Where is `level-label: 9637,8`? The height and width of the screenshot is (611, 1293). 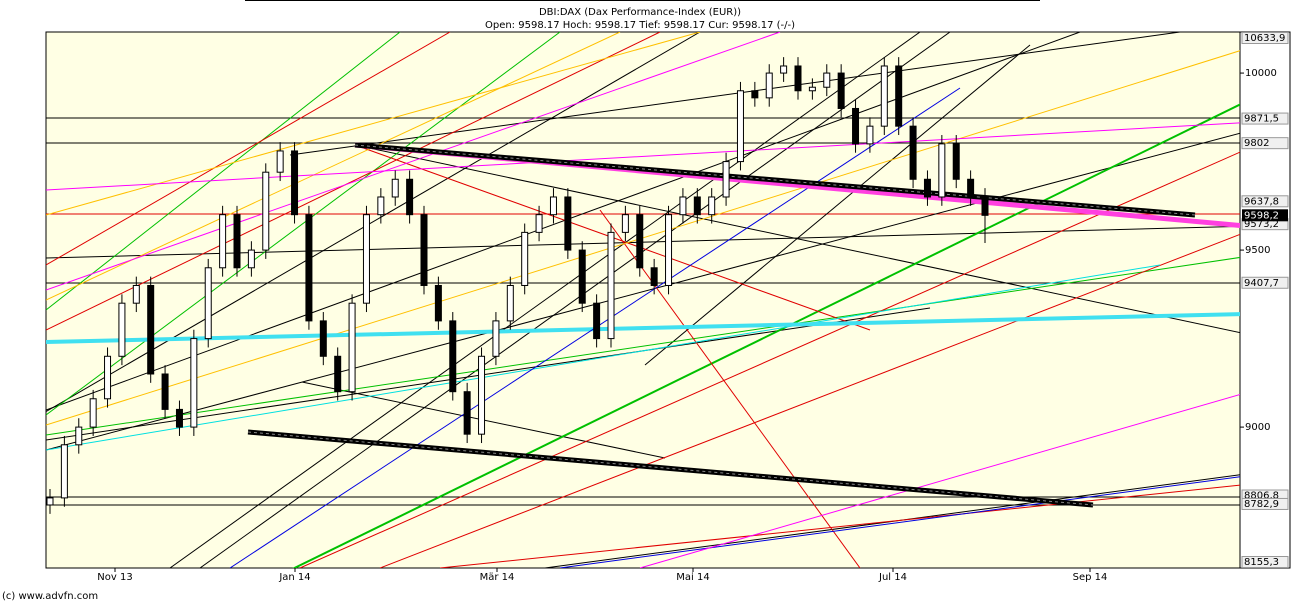
level-label: 9637,8 is located at coordinates (1261, 201).